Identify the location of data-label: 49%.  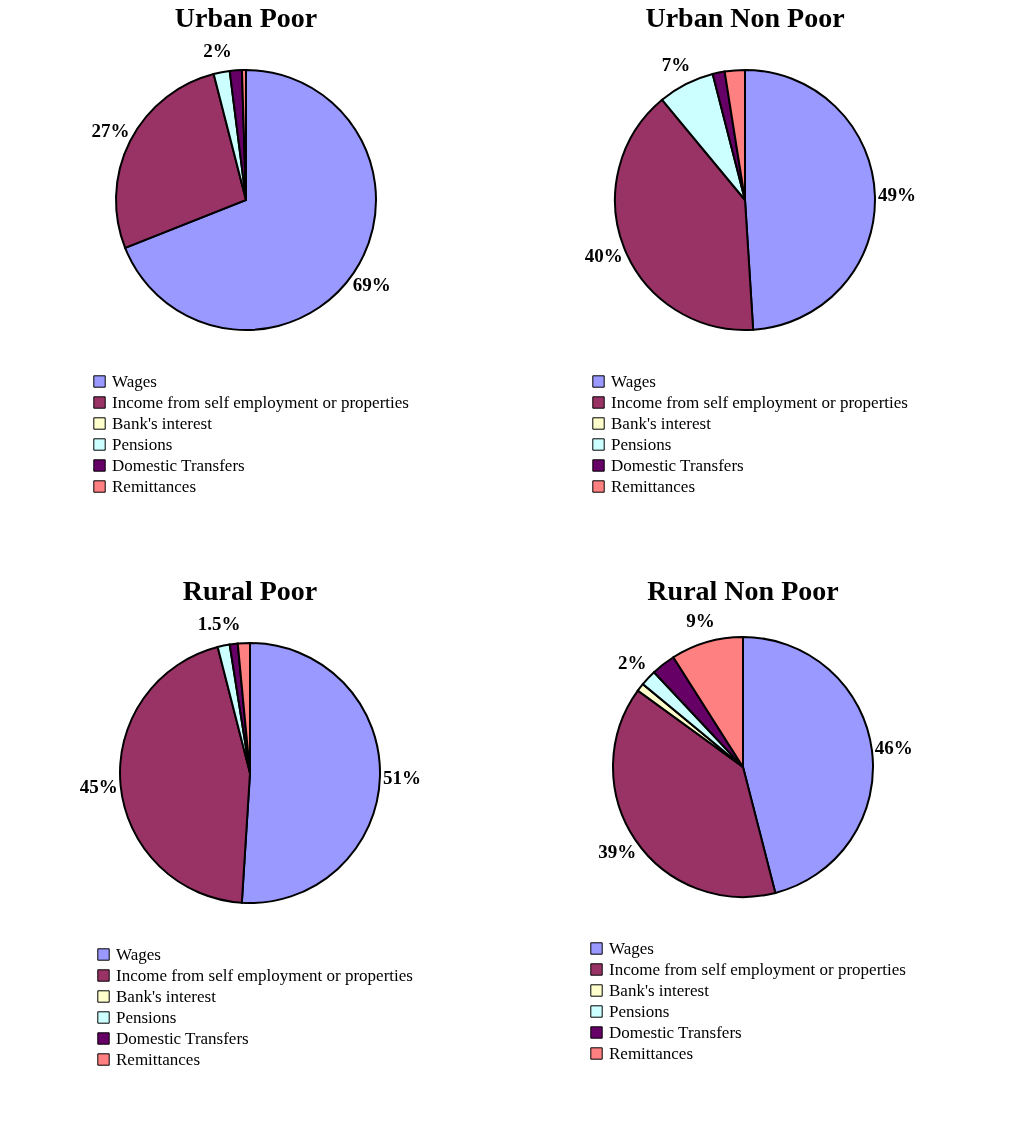
(896, 195).